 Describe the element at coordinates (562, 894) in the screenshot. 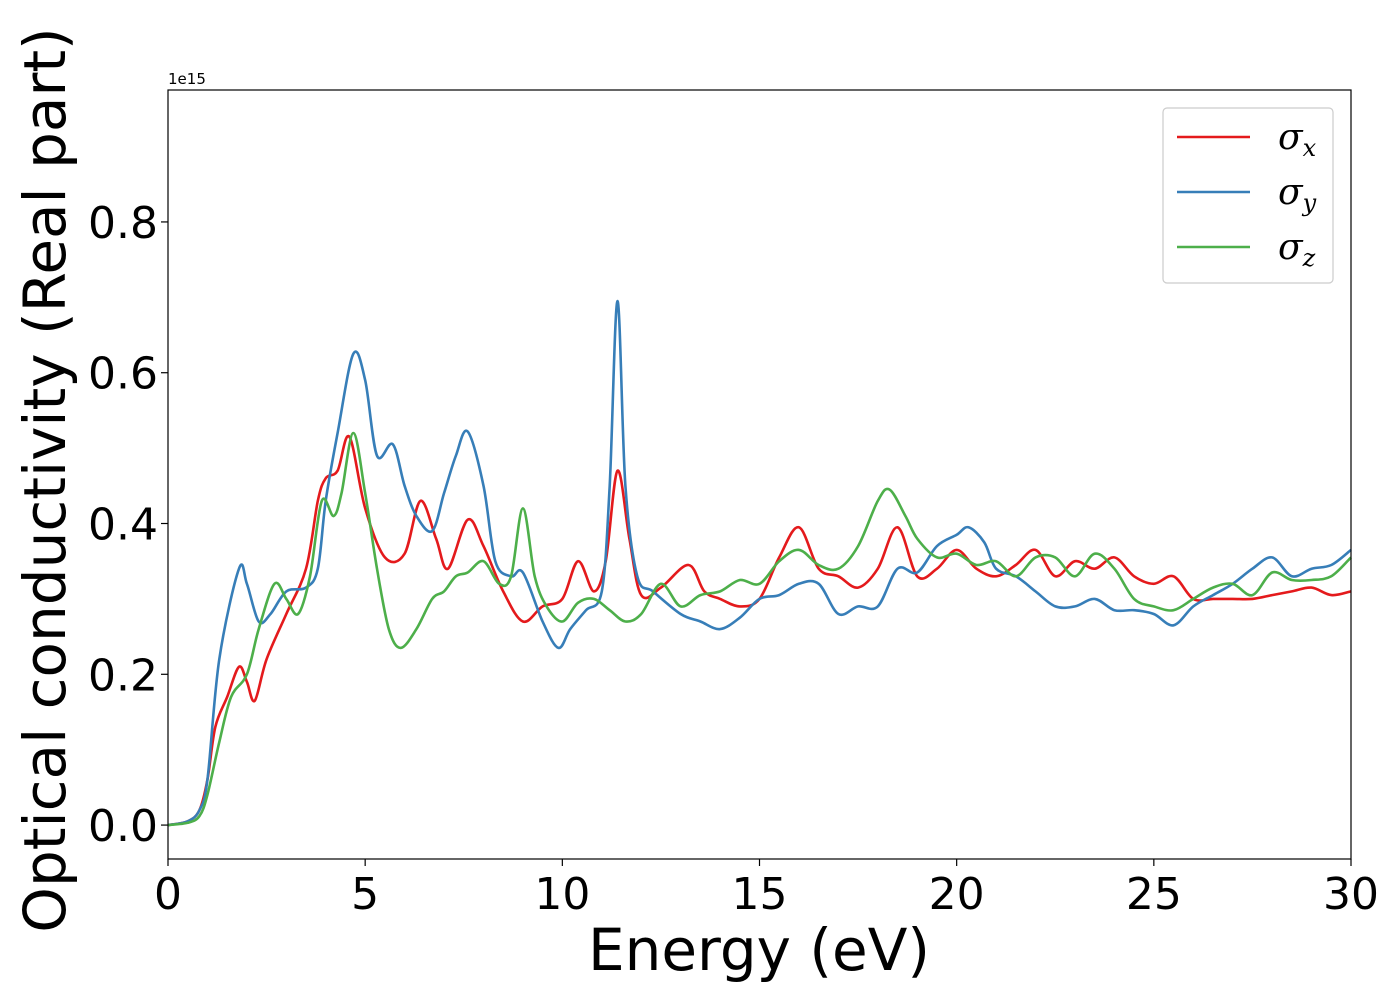

I see `x-tick-label: 10` at that location.